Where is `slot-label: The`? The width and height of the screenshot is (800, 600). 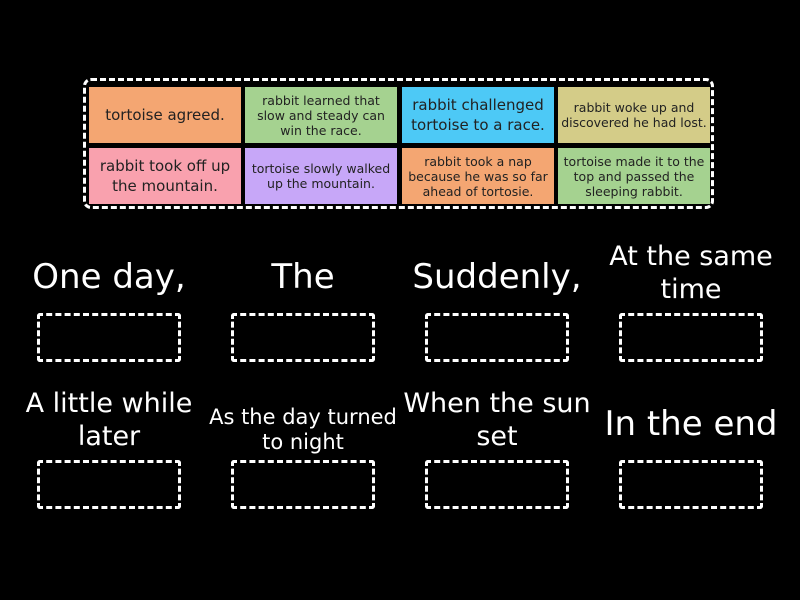
slot-label: The is located at coordinates (303, 277).